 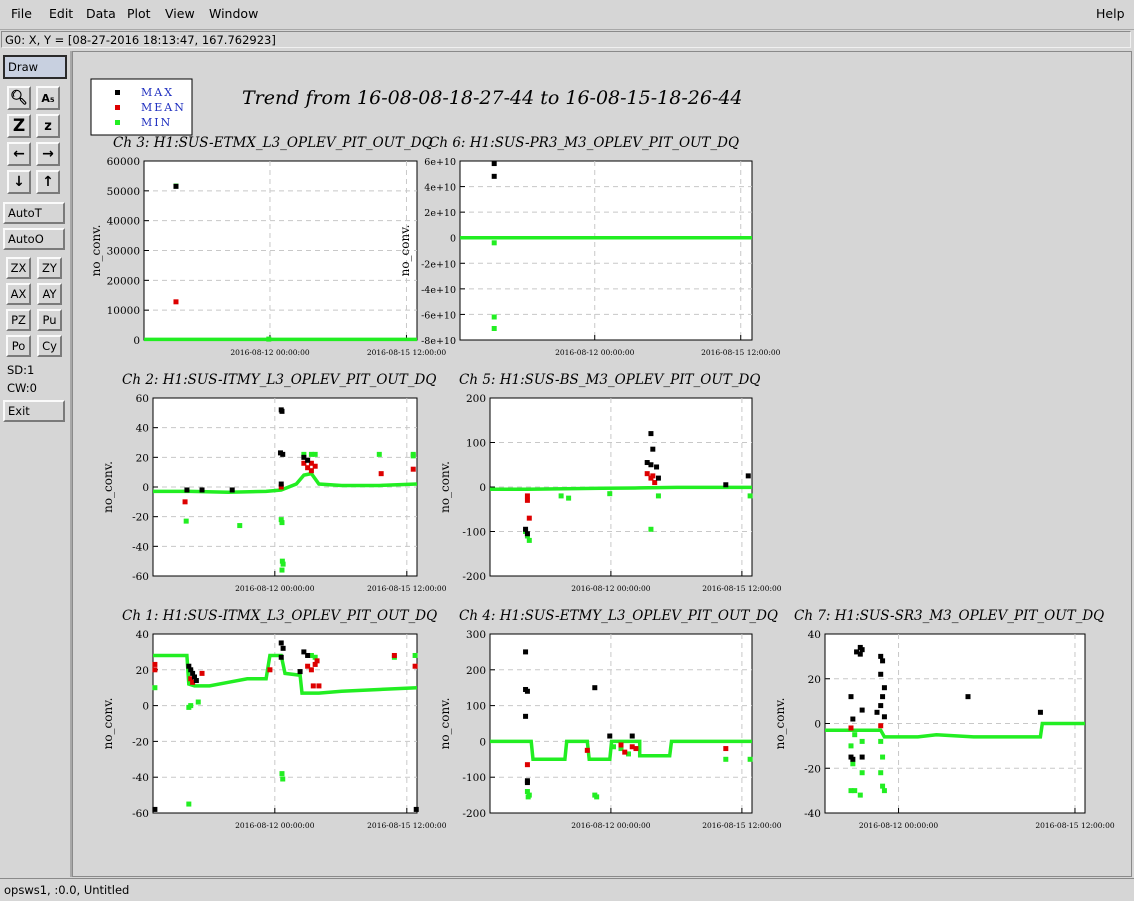 I want to click on ch3-ytick-label-2: 20000, so click(x=123, y=281).